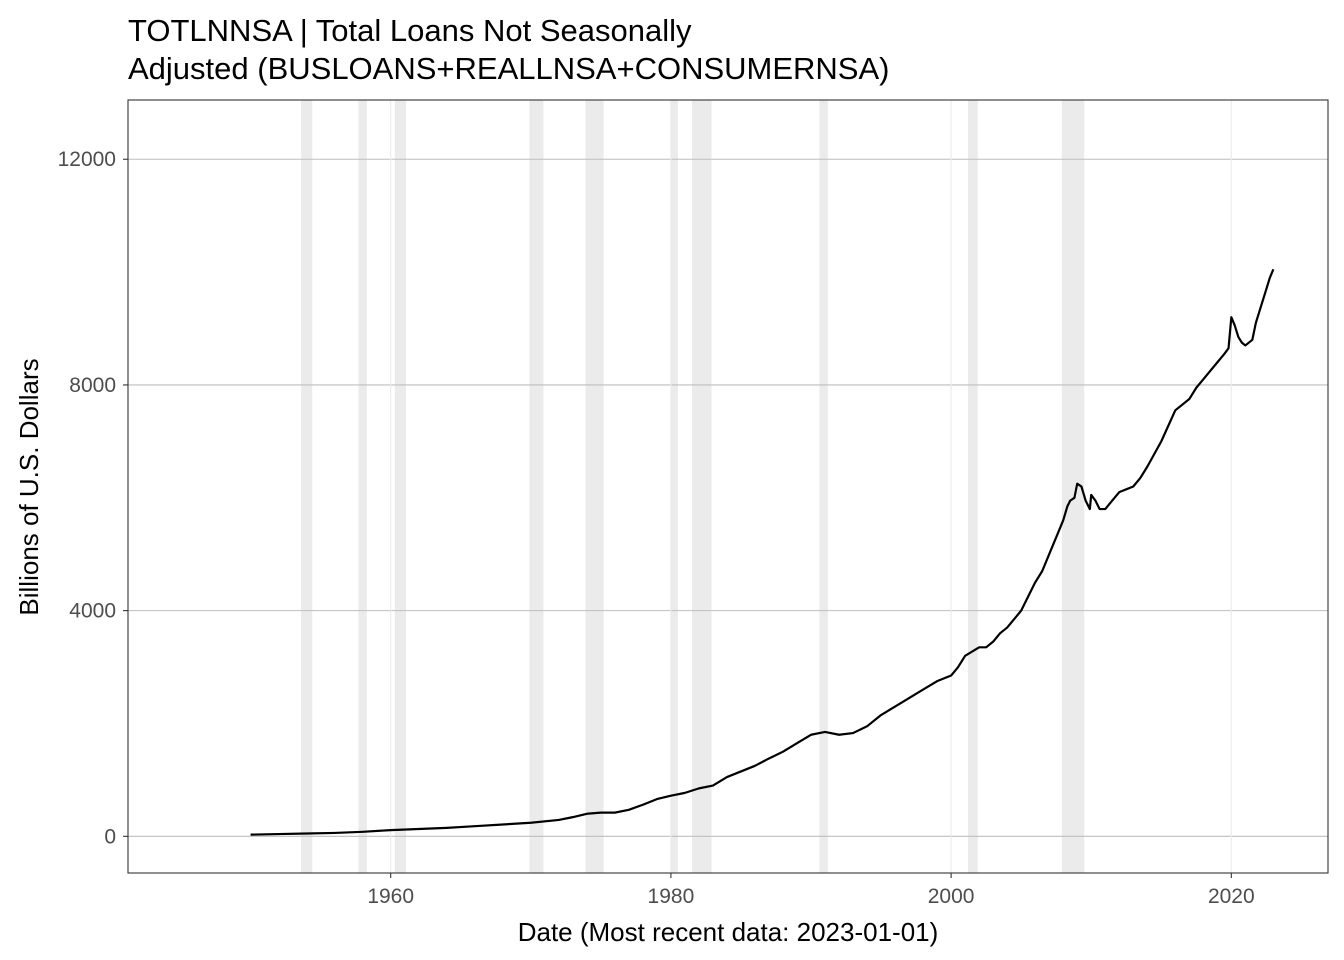 This screenshot has height=960, width=1344. Describe the element at coordinates (671, 896) in the screenshot. I see `x-tick-label: 1980` at that location.